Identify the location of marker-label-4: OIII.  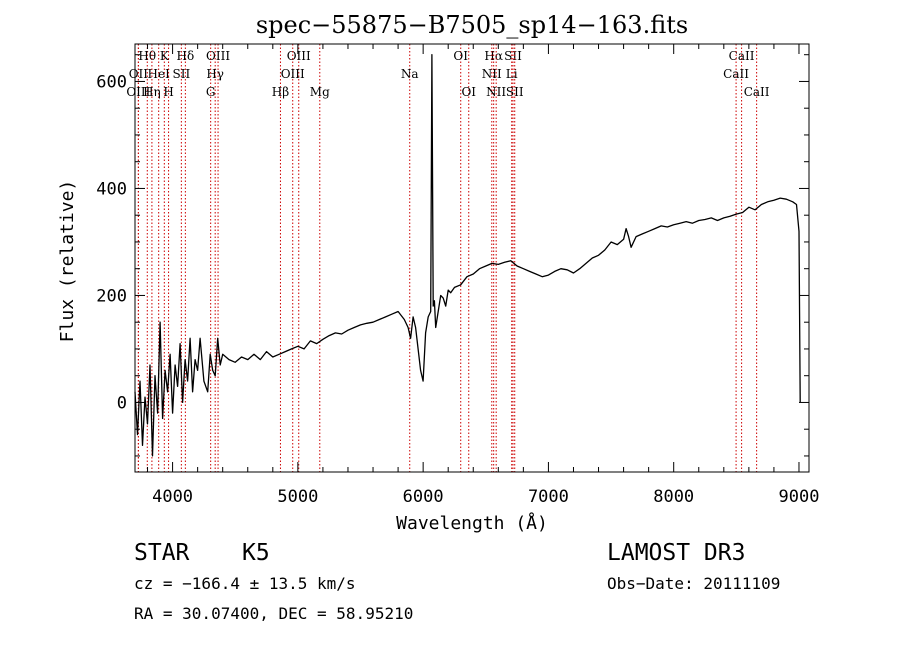
(299, 56).